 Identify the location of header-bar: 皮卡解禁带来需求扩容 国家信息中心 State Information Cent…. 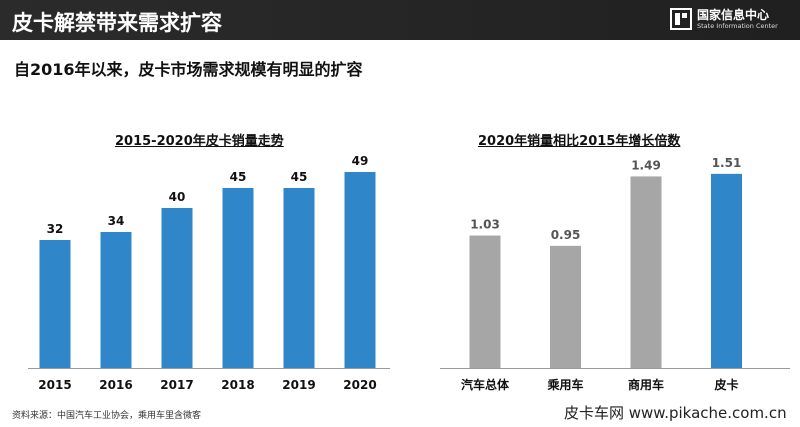
(400, 20).